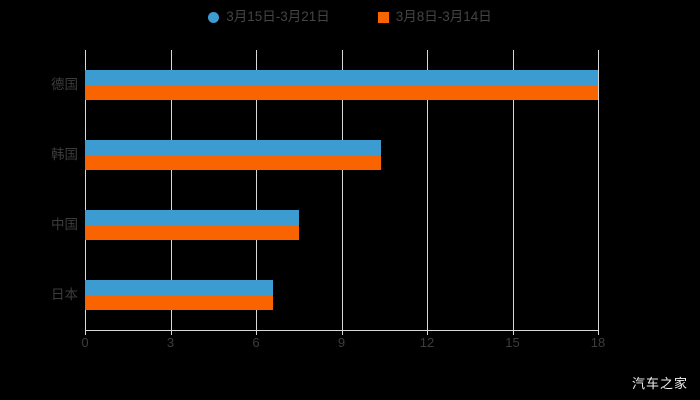  Describe the element at coordinates (350, 17) in the screenshot. I see `chart-legend: 3月15日-3月21日 3月8日-3月14日` at that location.